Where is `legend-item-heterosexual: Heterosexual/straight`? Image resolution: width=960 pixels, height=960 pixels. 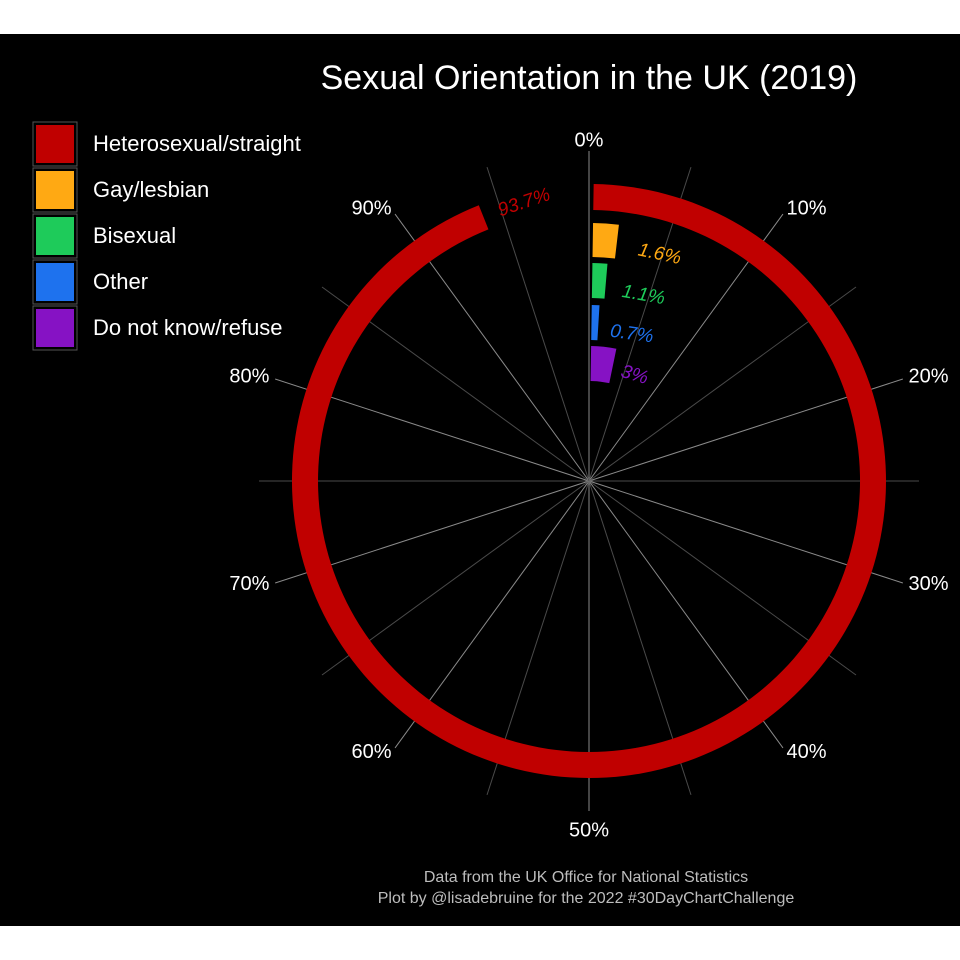
legend-item-heterosexual: Heterosexual/straight is located at coordinates (166, 144).